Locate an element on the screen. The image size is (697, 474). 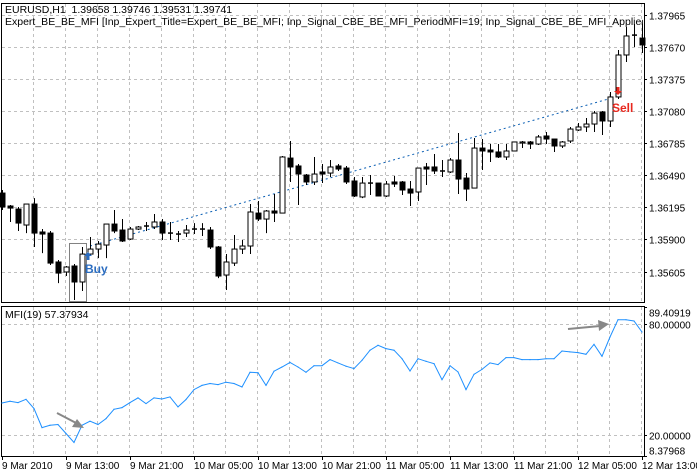
price-tick-label: 1.37965 is located at coordinates (667, 17).